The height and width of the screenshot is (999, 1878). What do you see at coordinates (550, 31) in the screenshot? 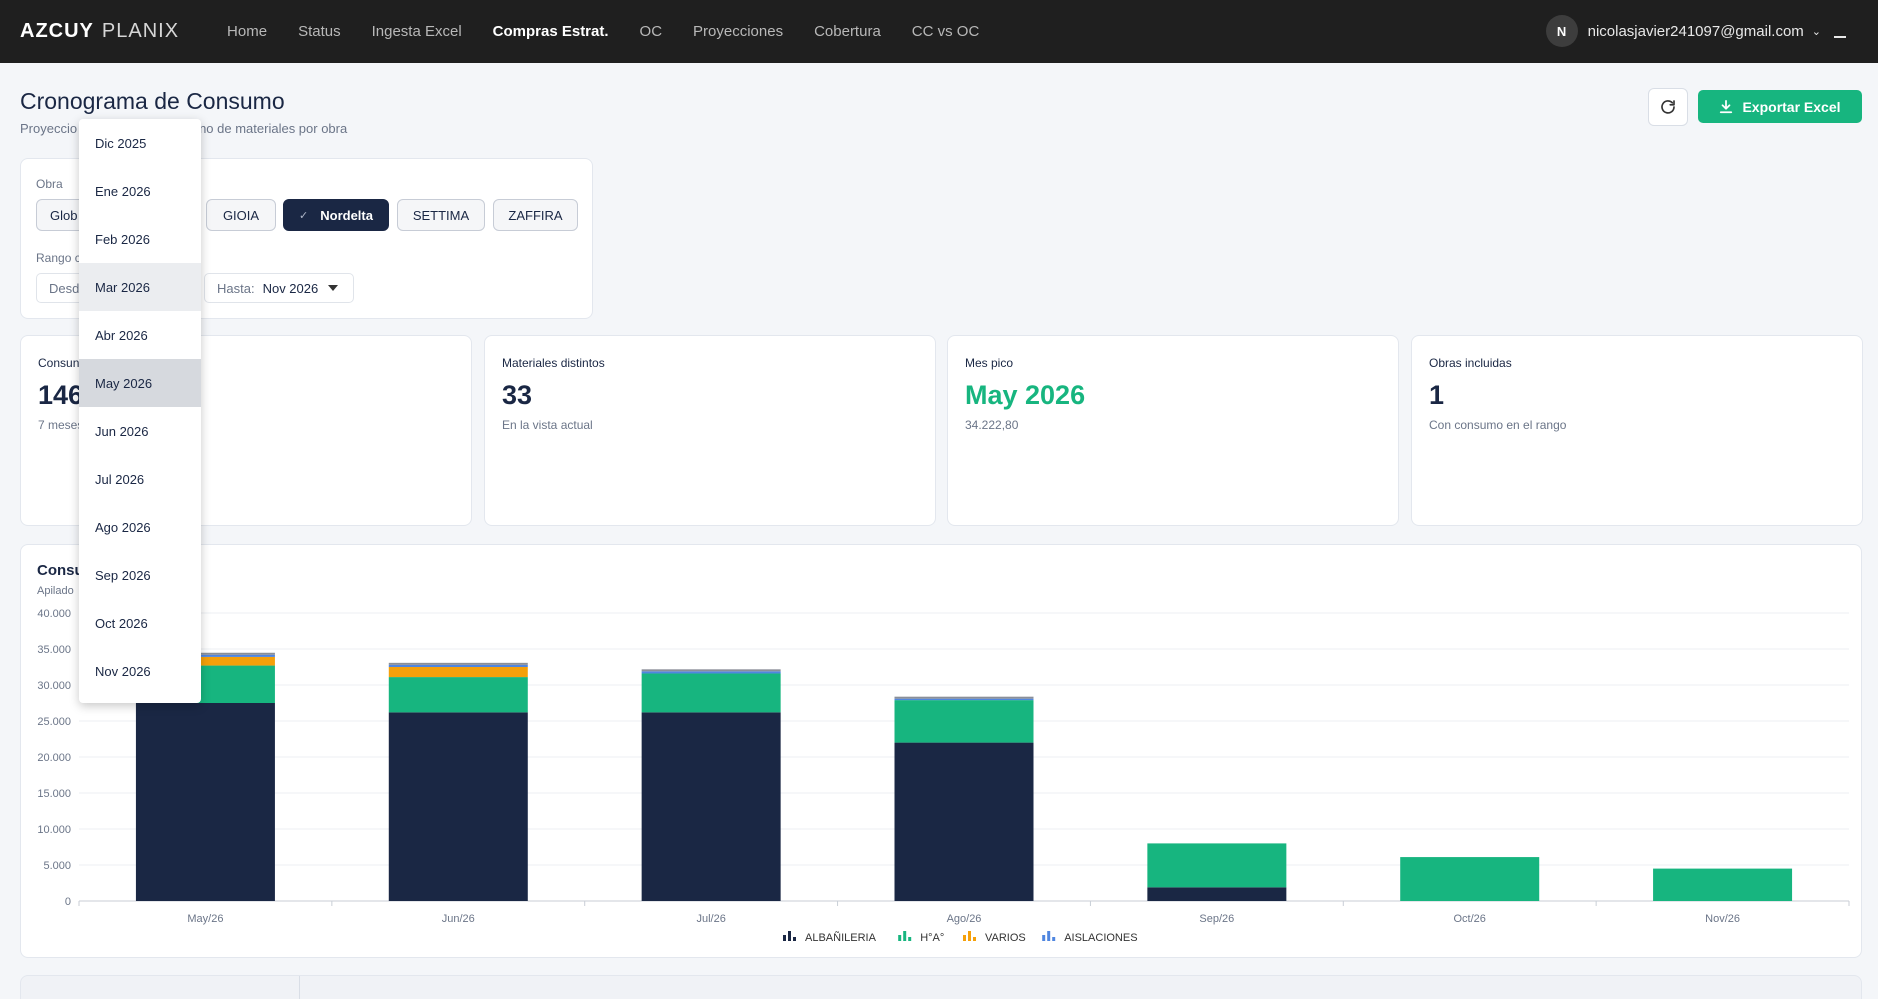
I see `nav-link-compras-estrat: Compras Estrat.` at bounding box center [550, 31].